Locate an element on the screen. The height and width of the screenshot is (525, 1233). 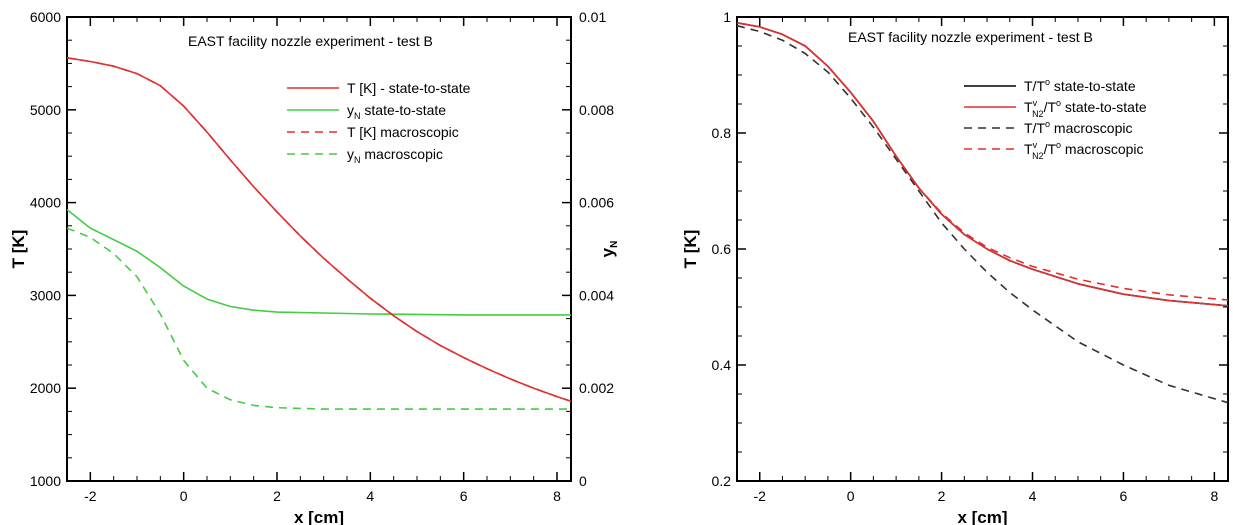
y2-tick-label: 0.01 is located at coordinates (592, 17).